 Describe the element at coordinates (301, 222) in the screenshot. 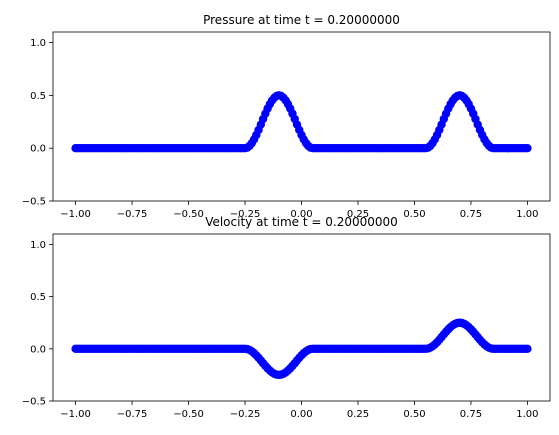

I see `chart-title: Velocity at time t = 0.20000000` at that location.